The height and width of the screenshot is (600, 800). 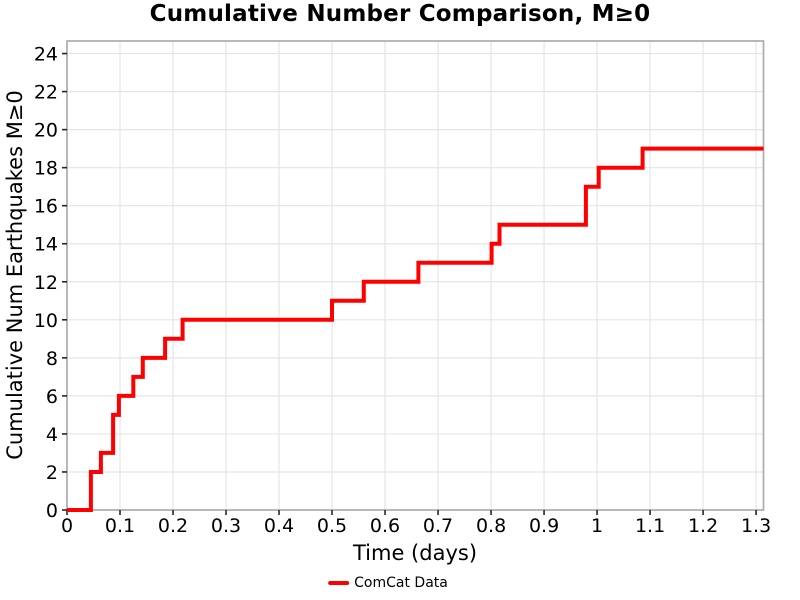 I want to click on x-tick-label: 0, so click(x=67, y=526).